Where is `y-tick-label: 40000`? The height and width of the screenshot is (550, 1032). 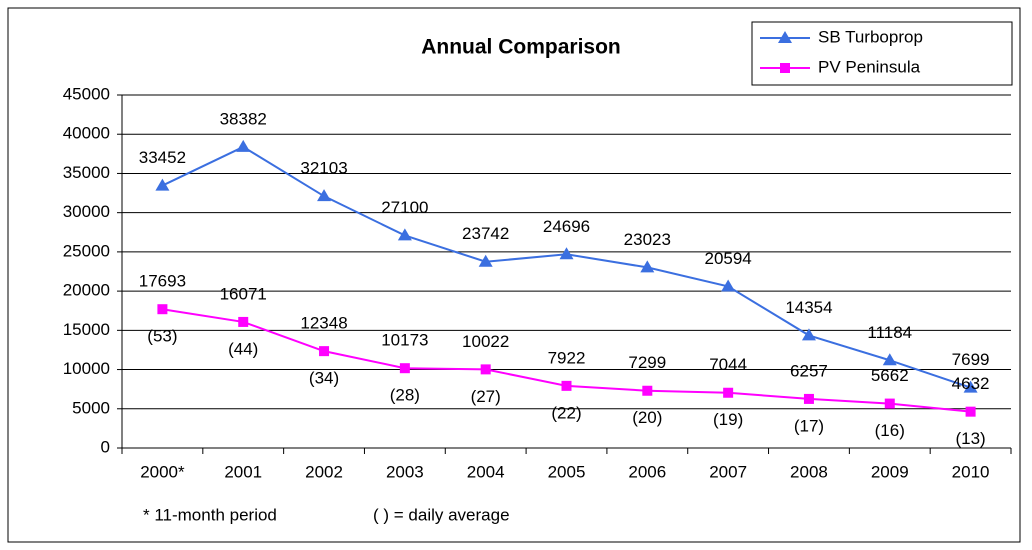
y-tick-label: 40000 is located at coordinates (86, 133).